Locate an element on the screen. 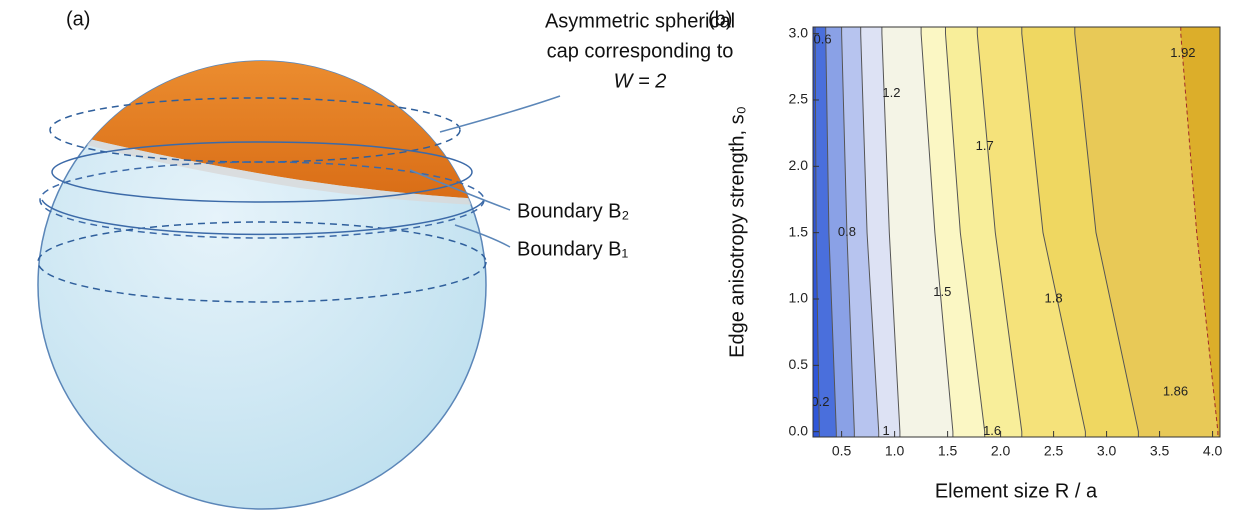  y-tick-label: 1.0 is located at coordinates (799, 298).